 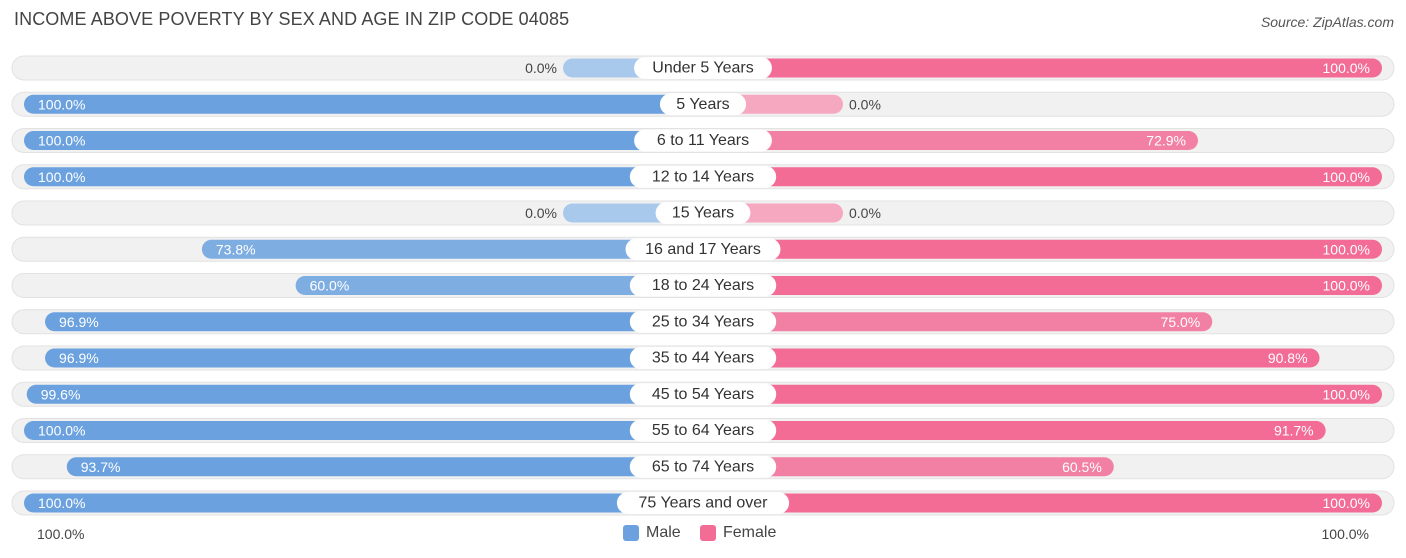 I want to click on category-label: 6 to 11 Years, so click(x=703, y=140).